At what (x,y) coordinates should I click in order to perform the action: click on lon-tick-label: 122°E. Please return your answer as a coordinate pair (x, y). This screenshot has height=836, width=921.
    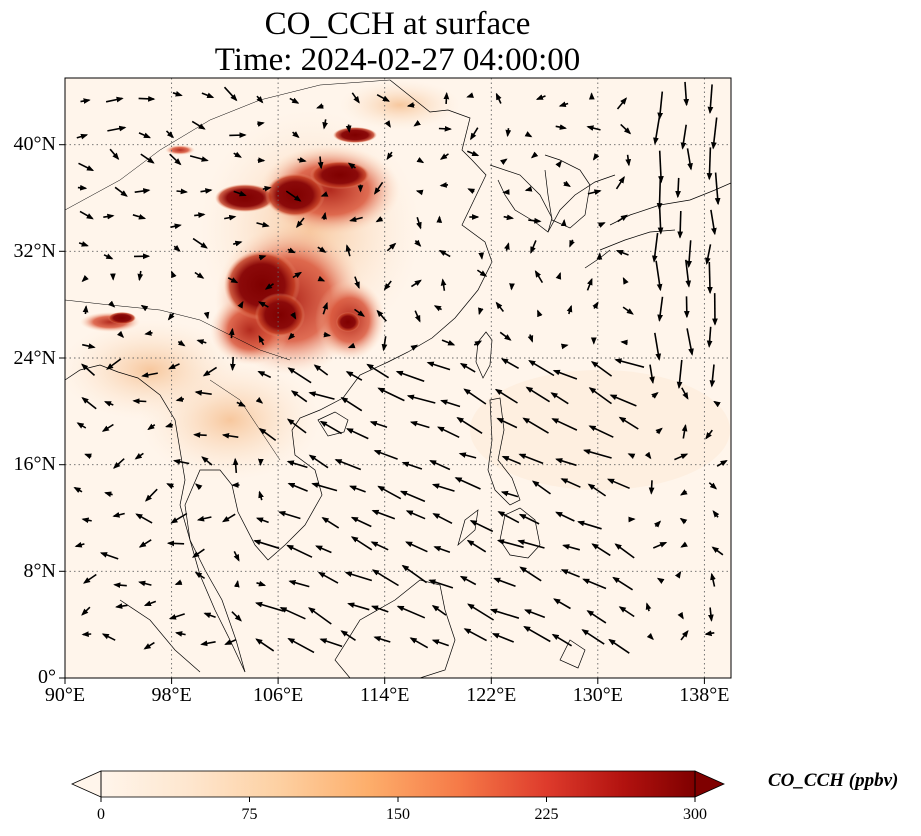
    Looking at the image, I should click on (491, 695).